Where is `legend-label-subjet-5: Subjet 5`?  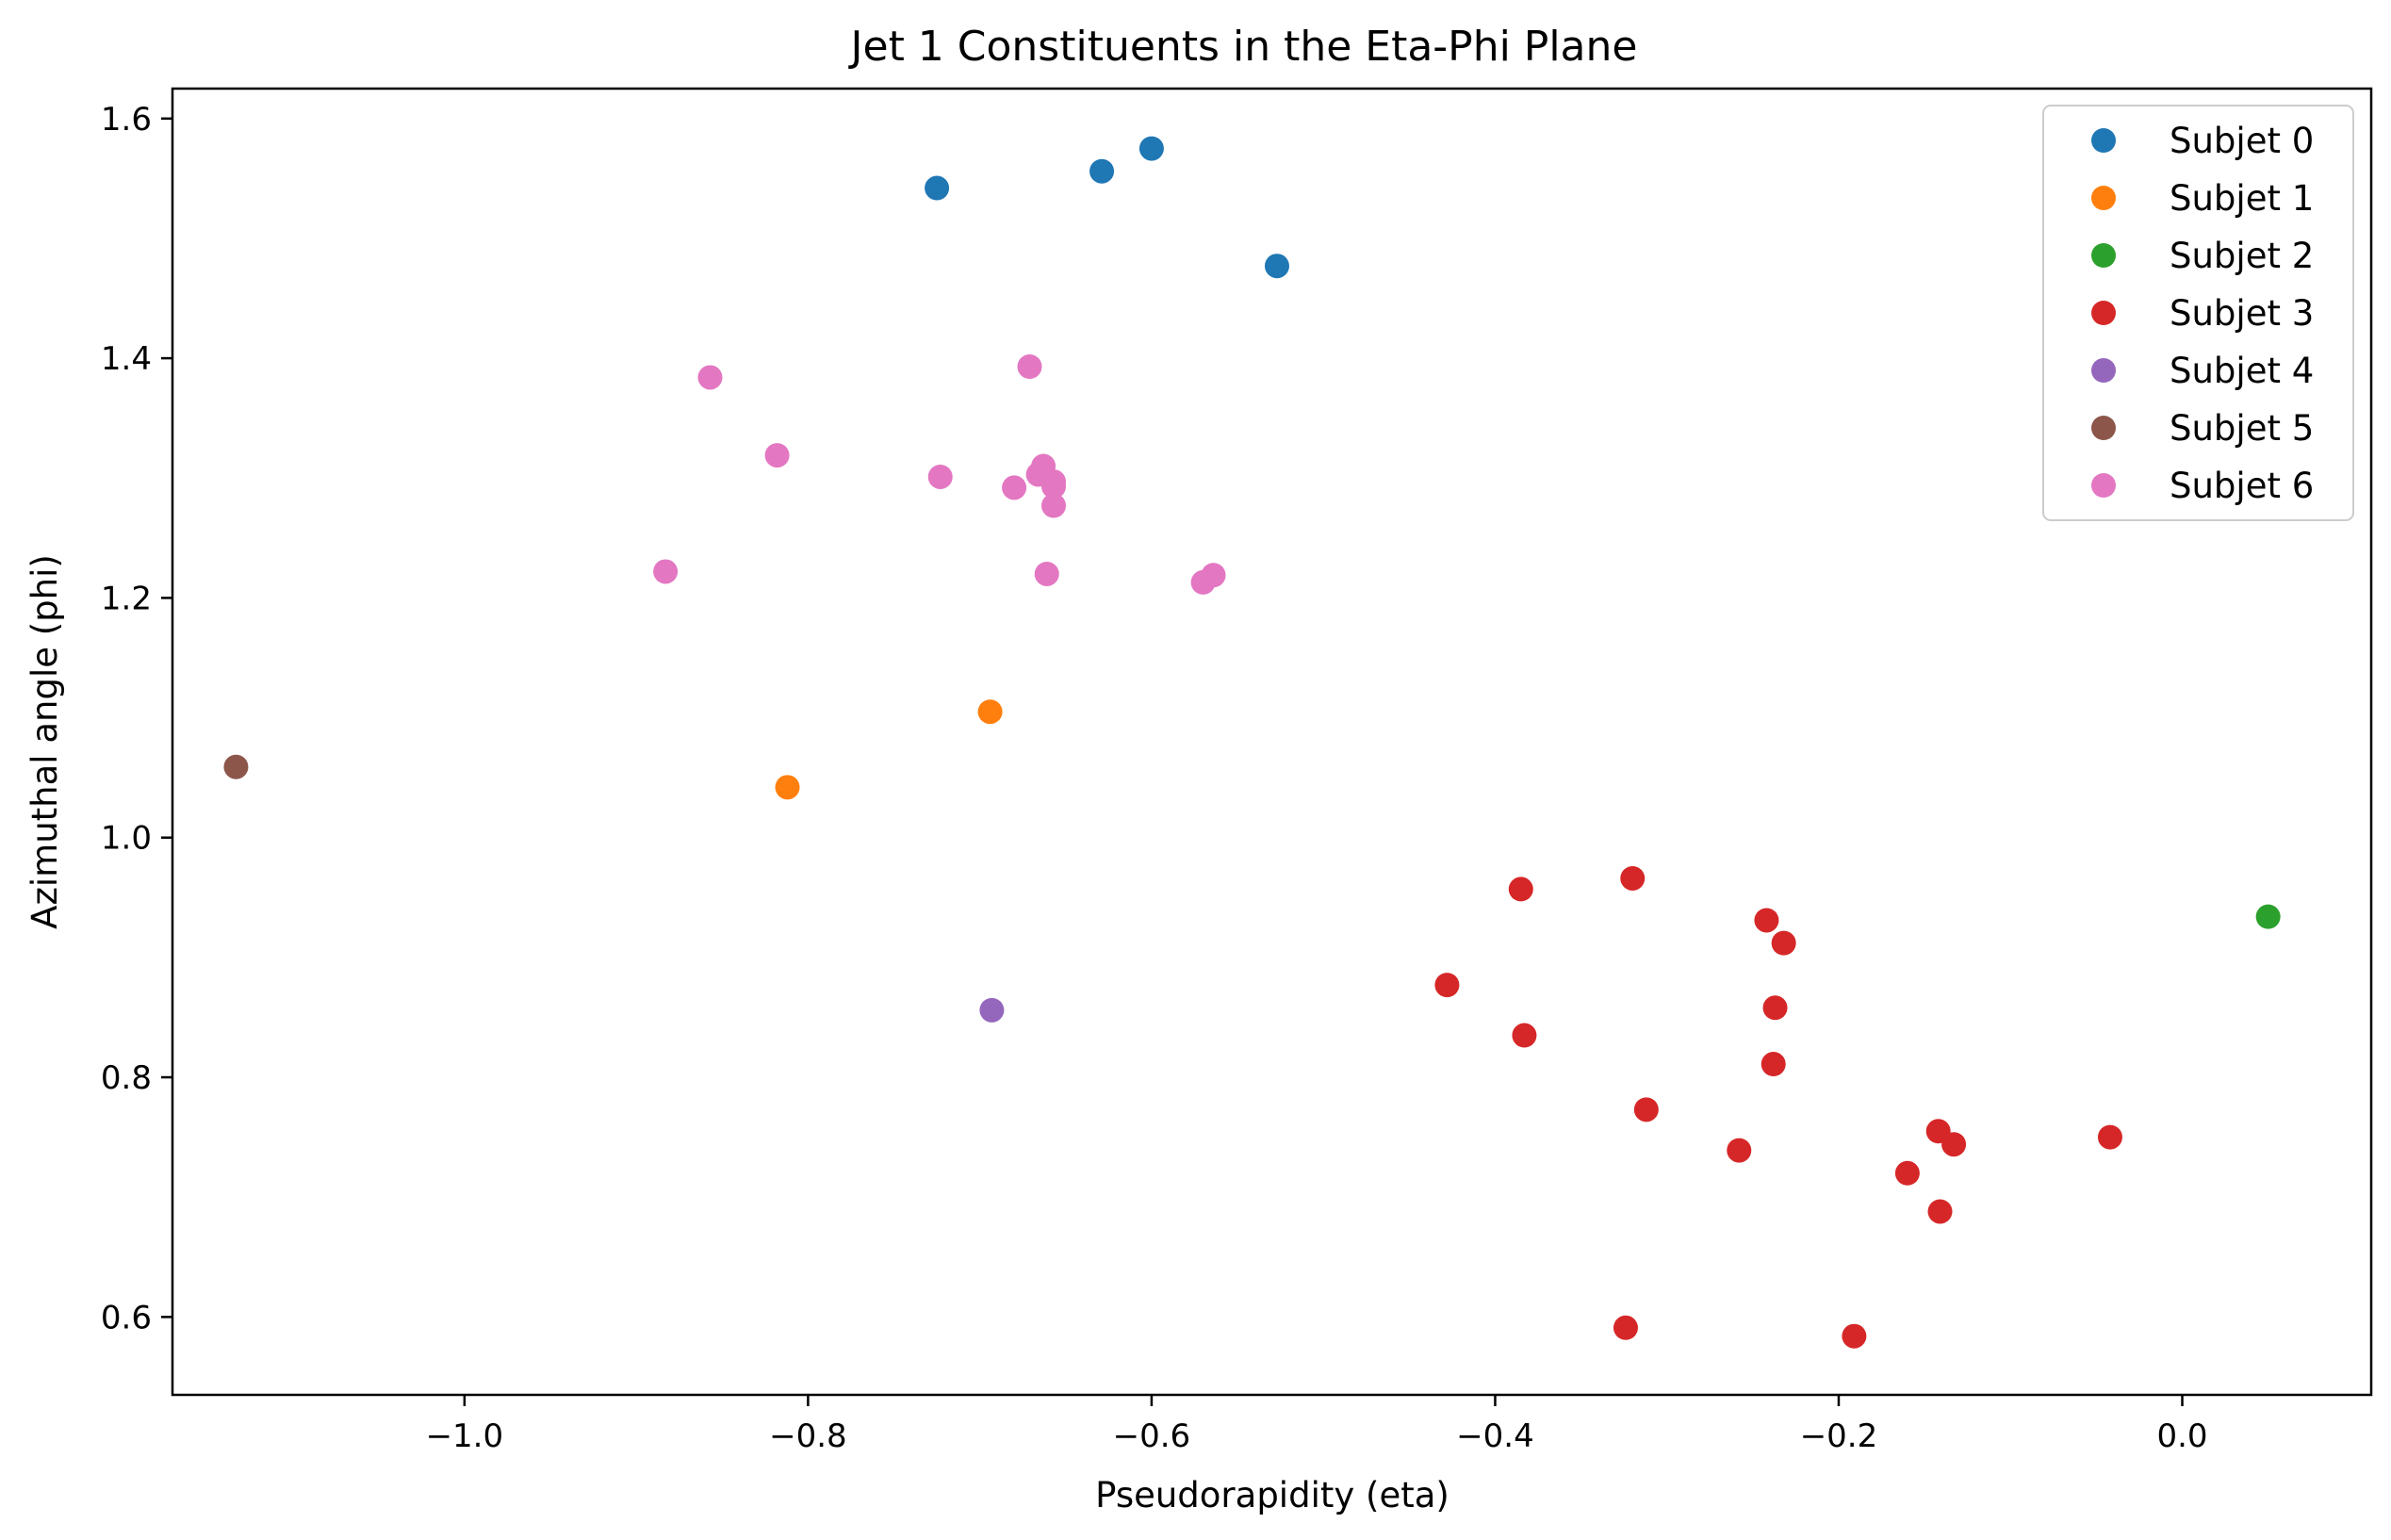 legend-label-subjet-5: Subjet 5 is located at coordinates (2242, 428).